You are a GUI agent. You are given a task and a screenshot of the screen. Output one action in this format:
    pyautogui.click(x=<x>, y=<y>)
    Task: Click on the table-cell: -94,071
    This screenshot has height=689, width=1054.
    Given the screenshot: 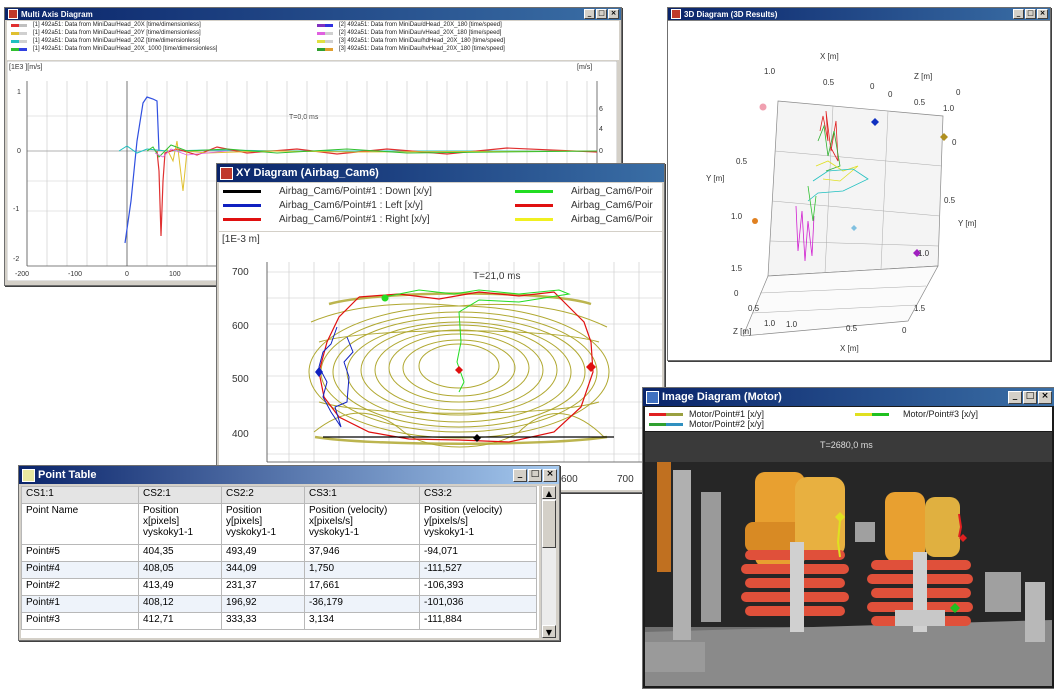 What is the action you would take?
    pyautogui.click(x=478, y=553)
    